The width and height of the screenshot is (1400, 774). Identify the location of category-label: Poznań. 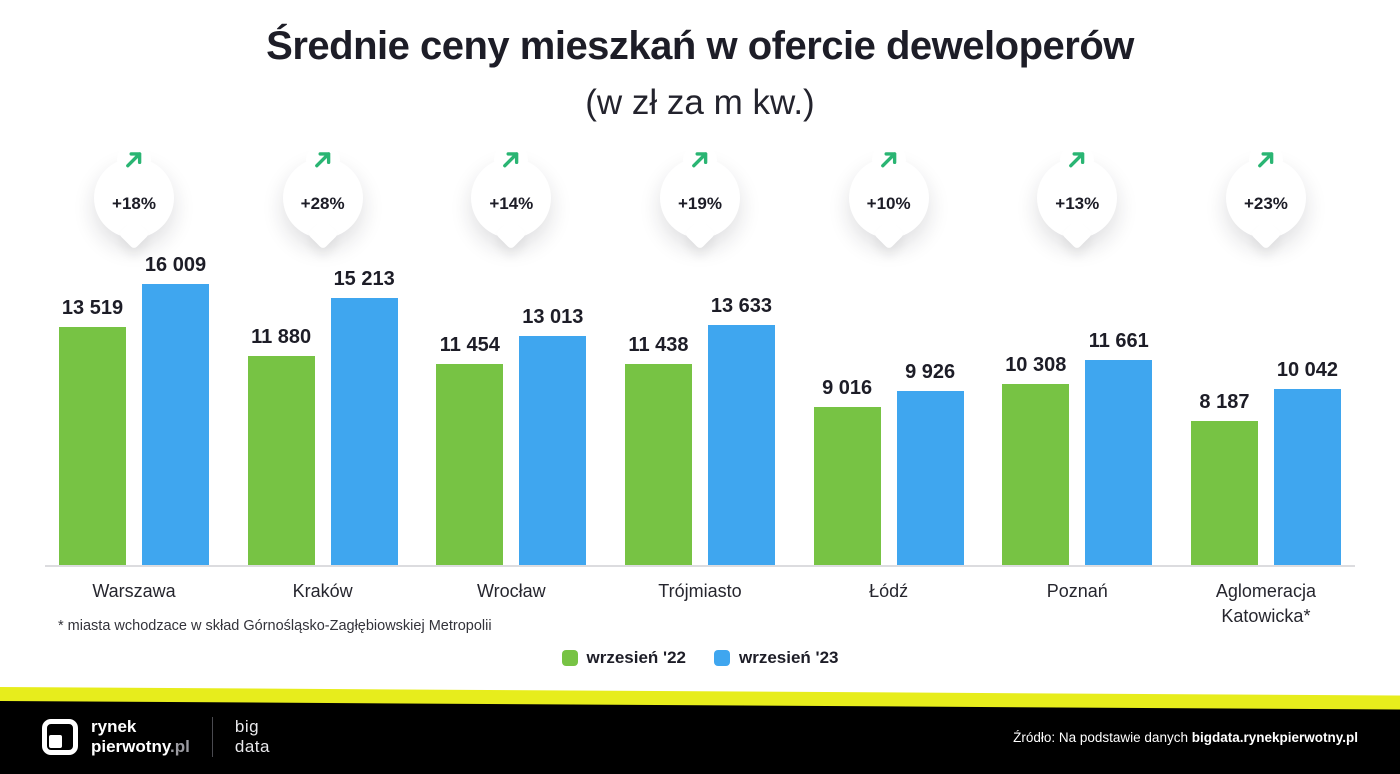
(1077, 591).